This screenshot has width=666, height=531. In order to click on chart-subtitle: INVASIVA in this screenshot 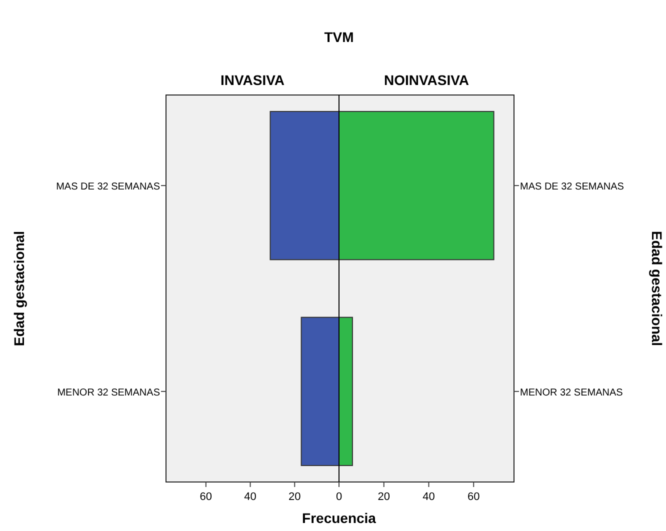, I will do `click(252, 80)`.